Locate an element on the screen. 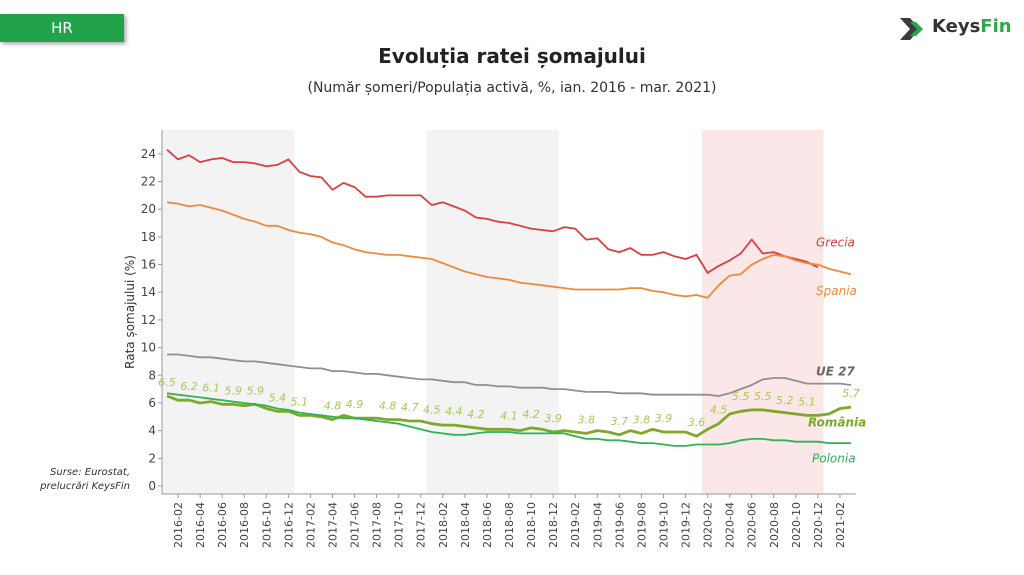  x-tick-label: 2018-08 is located at coordinates (509, 525).